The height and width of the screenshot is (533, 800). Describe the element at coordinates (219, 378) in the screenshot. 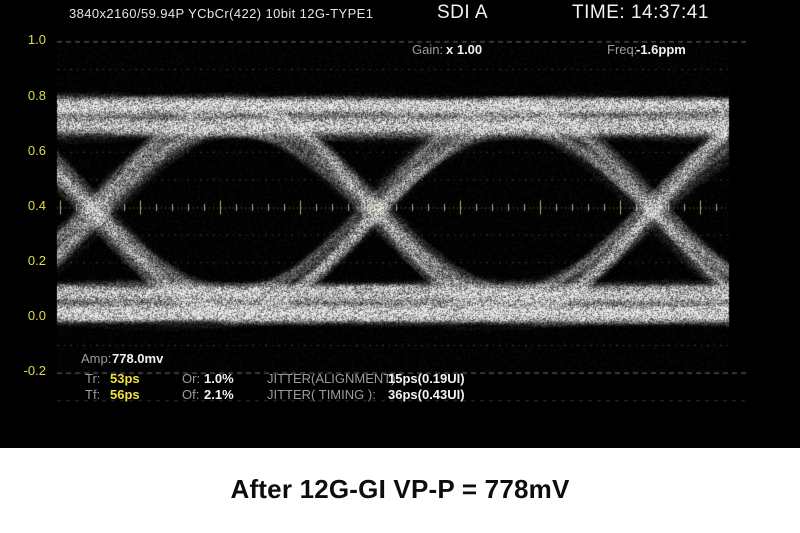

I see `overshoot-rise-value: 1.0%` at that location.